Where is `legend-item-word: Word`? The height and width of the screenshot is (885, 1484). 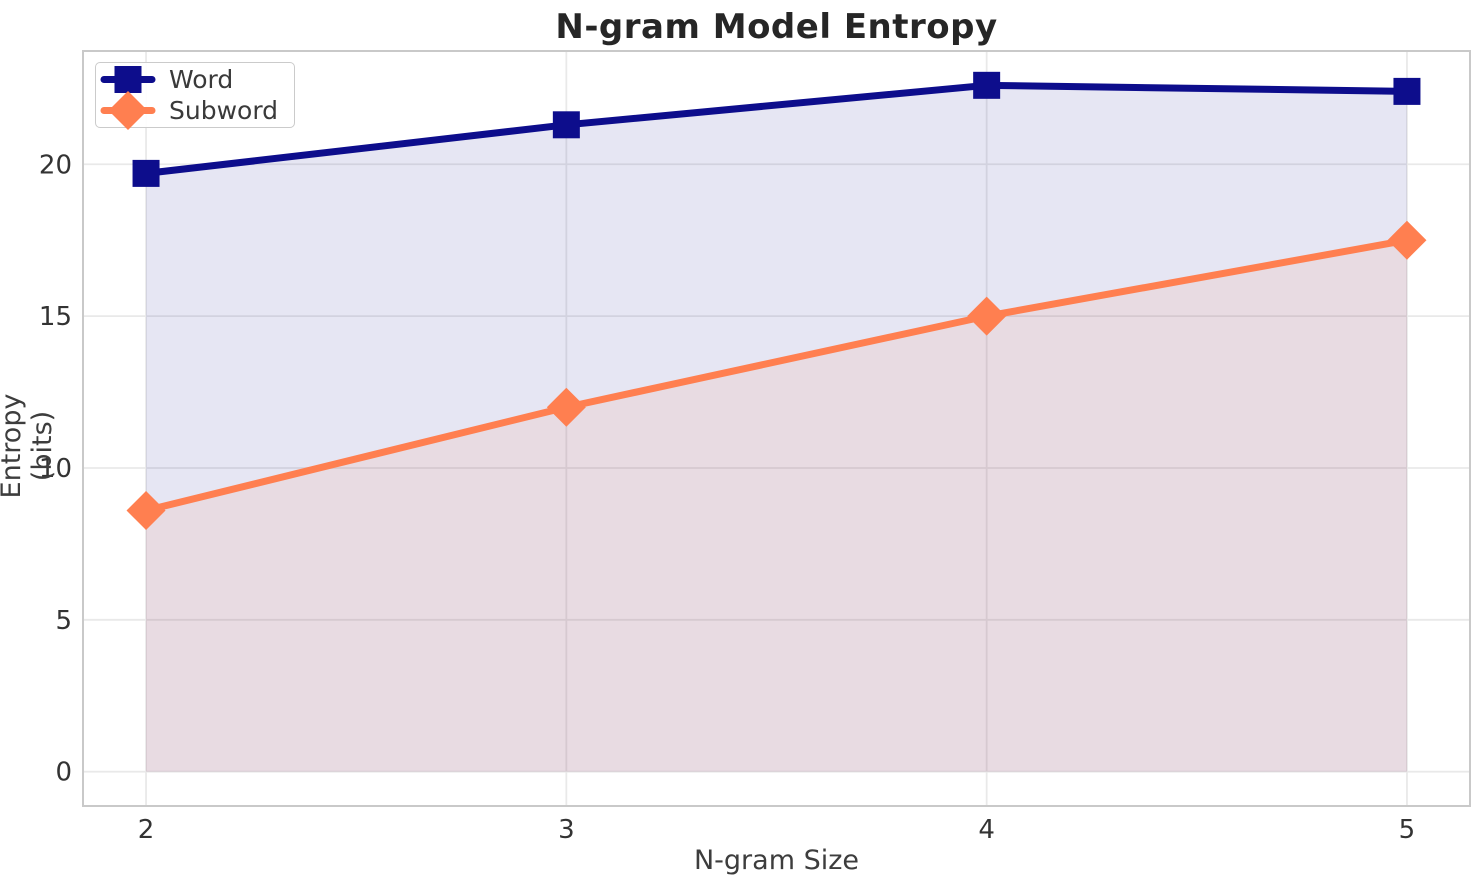 legend-item-word: Word is located at coordinates (189, 79).